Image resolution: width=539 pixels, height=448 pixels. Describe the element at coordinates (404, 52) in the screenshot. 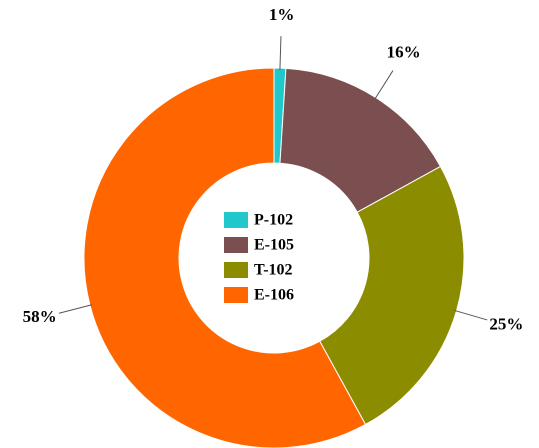

I see `data-label: 16%` at that location.